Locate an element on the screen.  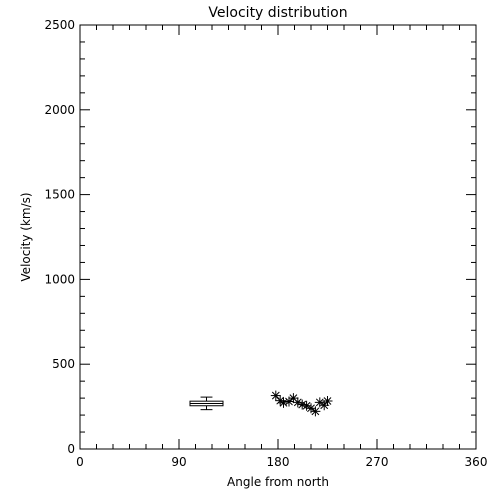
data-points is located at coordinates (301, 403).